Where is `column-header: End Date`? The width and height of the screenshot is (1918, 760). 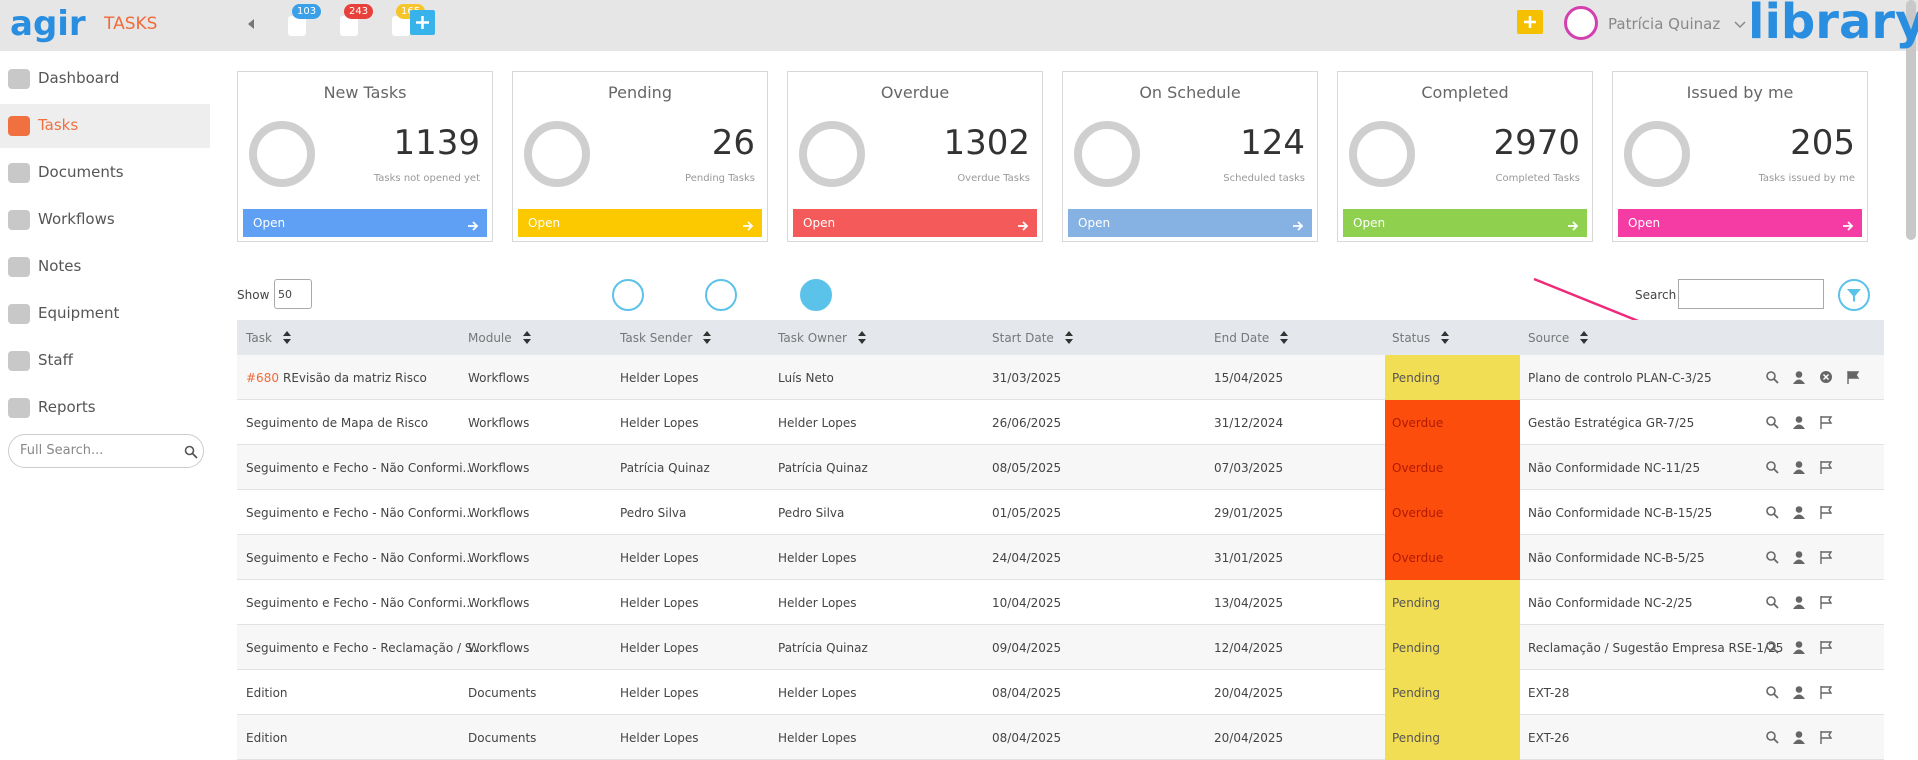
column-header: End Date is located at coordinates (1242, 338).